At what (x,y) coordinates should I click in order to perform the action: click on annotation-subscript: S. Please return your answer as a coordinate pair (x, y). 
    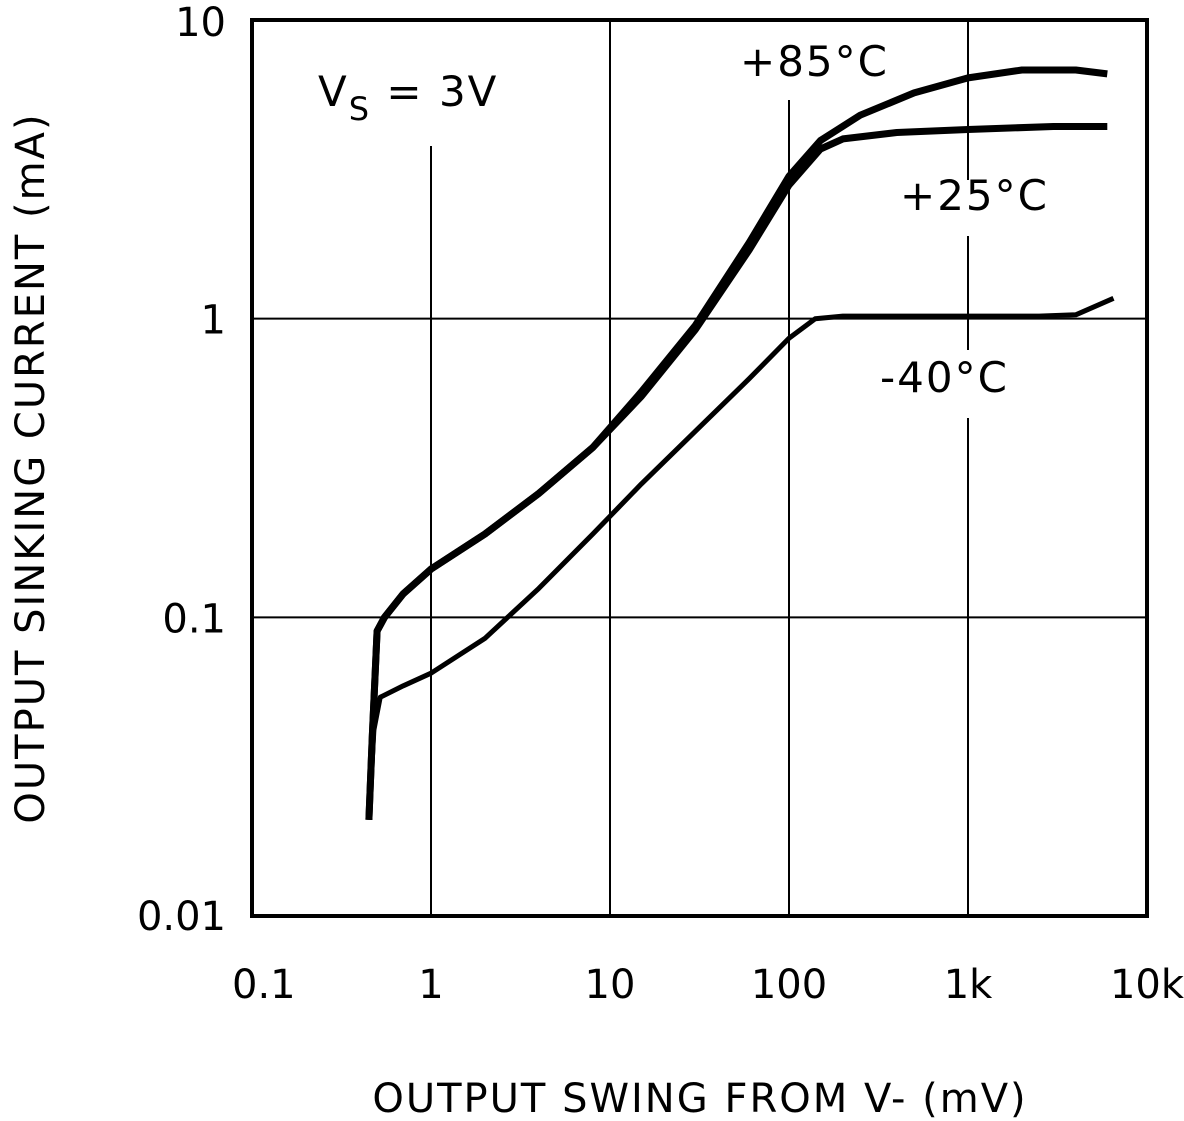
    Looking at the image, I should click on (360, 109).